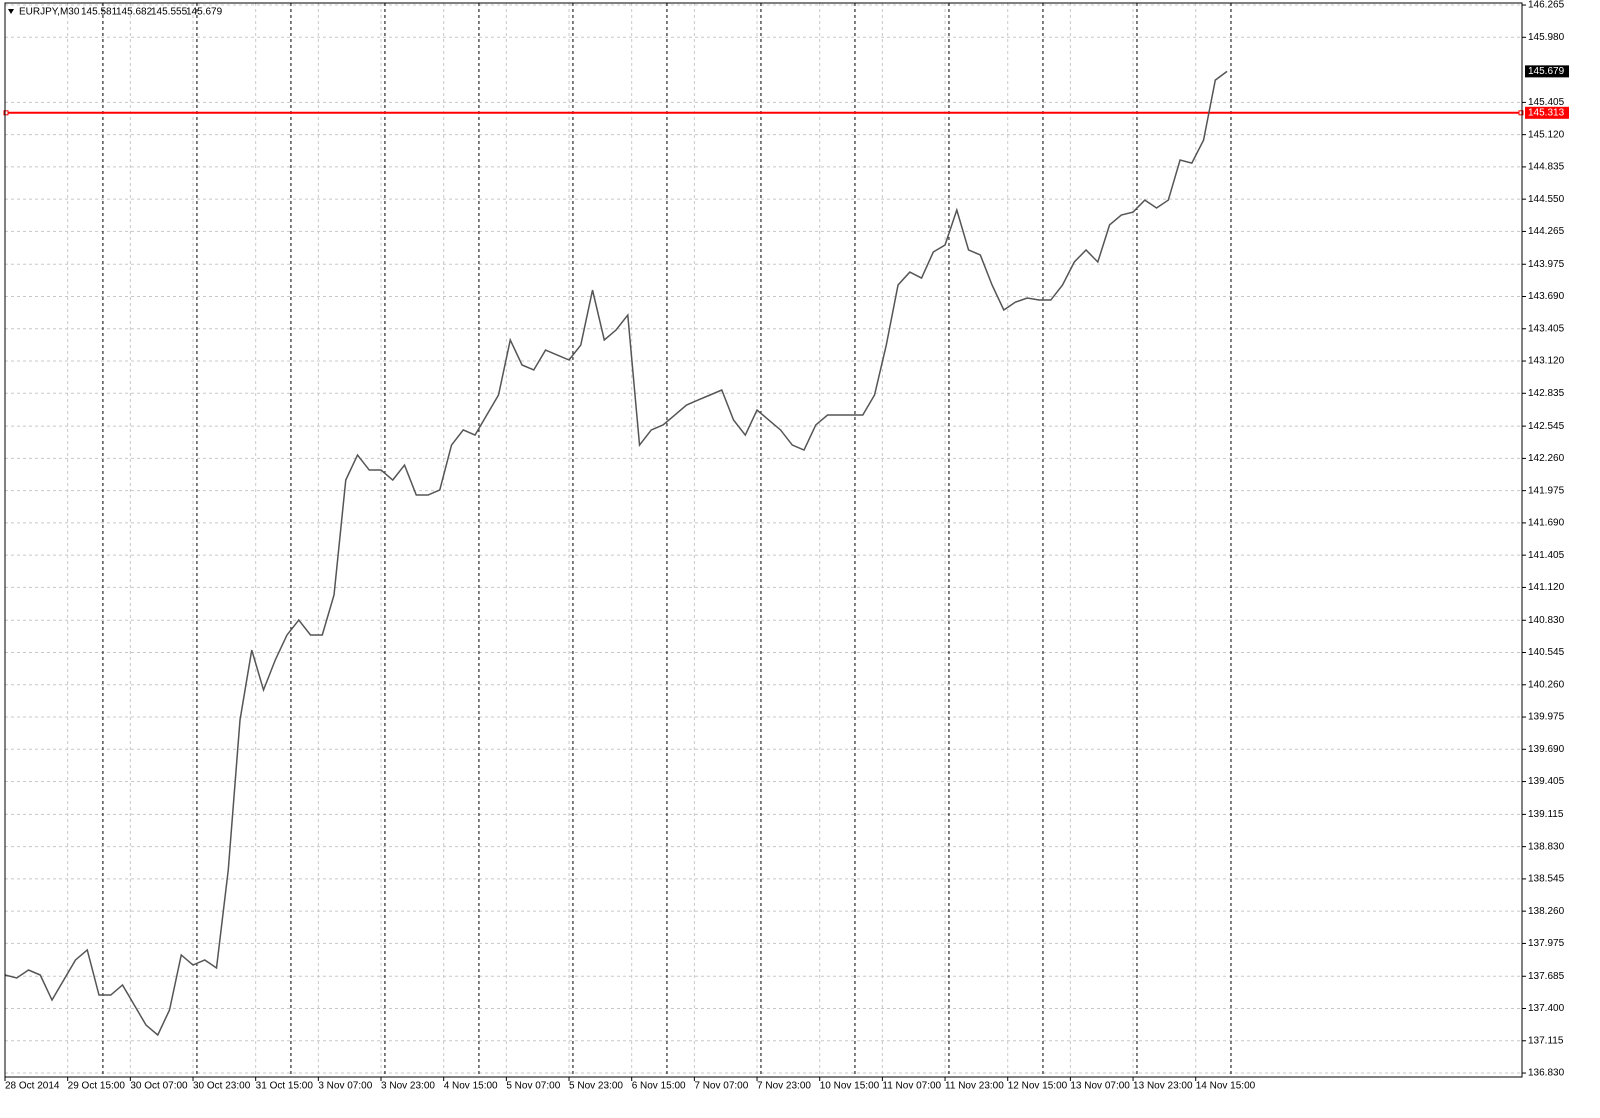 Image resolution: width=1600 pixels, height=1118 pixels. Describe the element at coordinates (533, 1086) in the screenshot. I see `x-tick-label: 5 Nov 07:00` at that location.